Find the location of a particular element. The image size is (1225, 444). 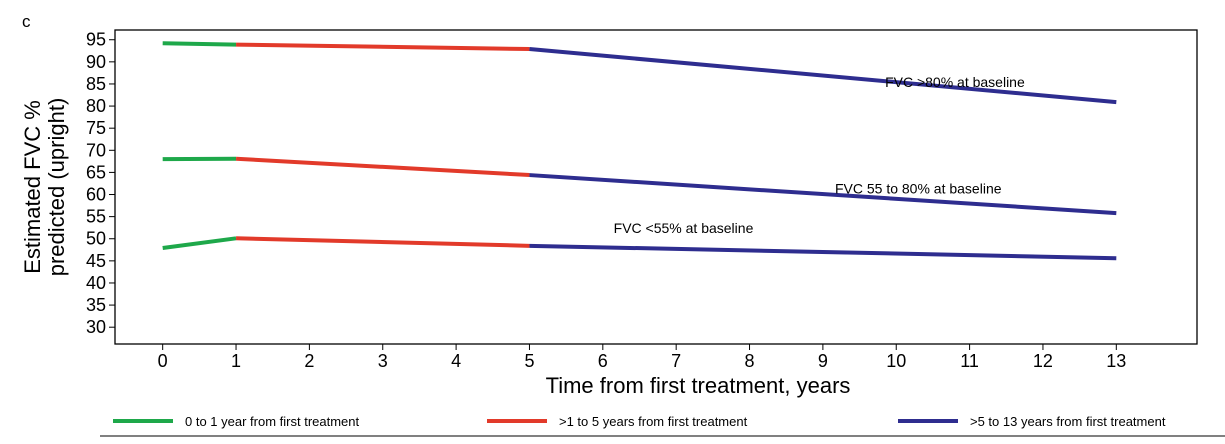

x-tick-label: 0 is located at coordinates (163, 361).